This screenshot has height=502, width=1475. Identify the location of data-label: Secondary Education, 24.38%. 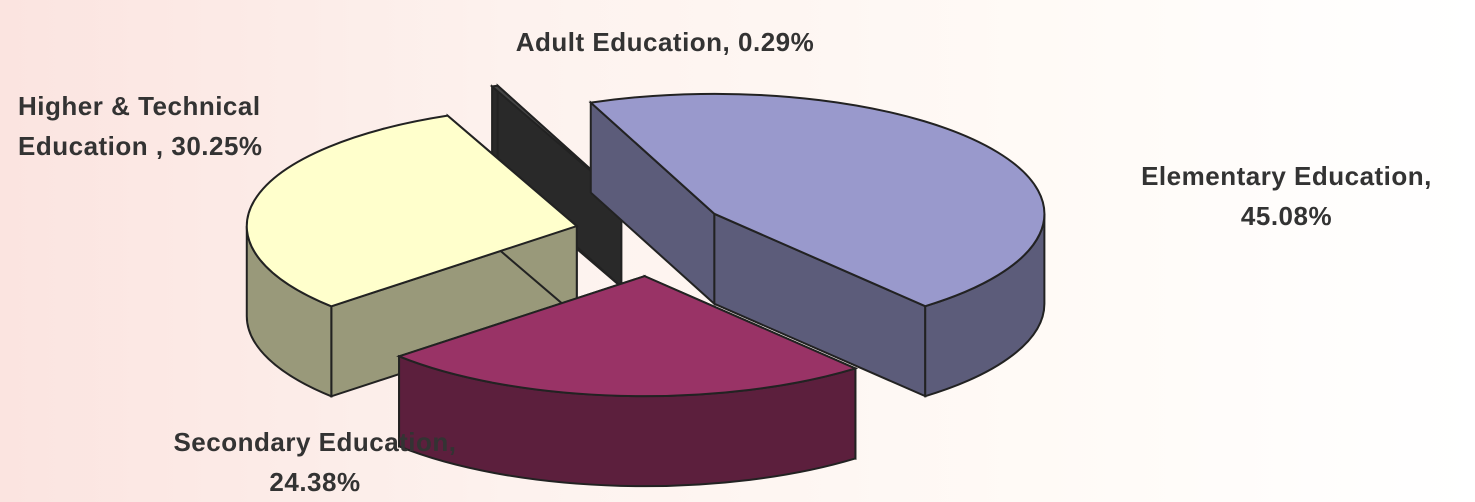
(315, 462).